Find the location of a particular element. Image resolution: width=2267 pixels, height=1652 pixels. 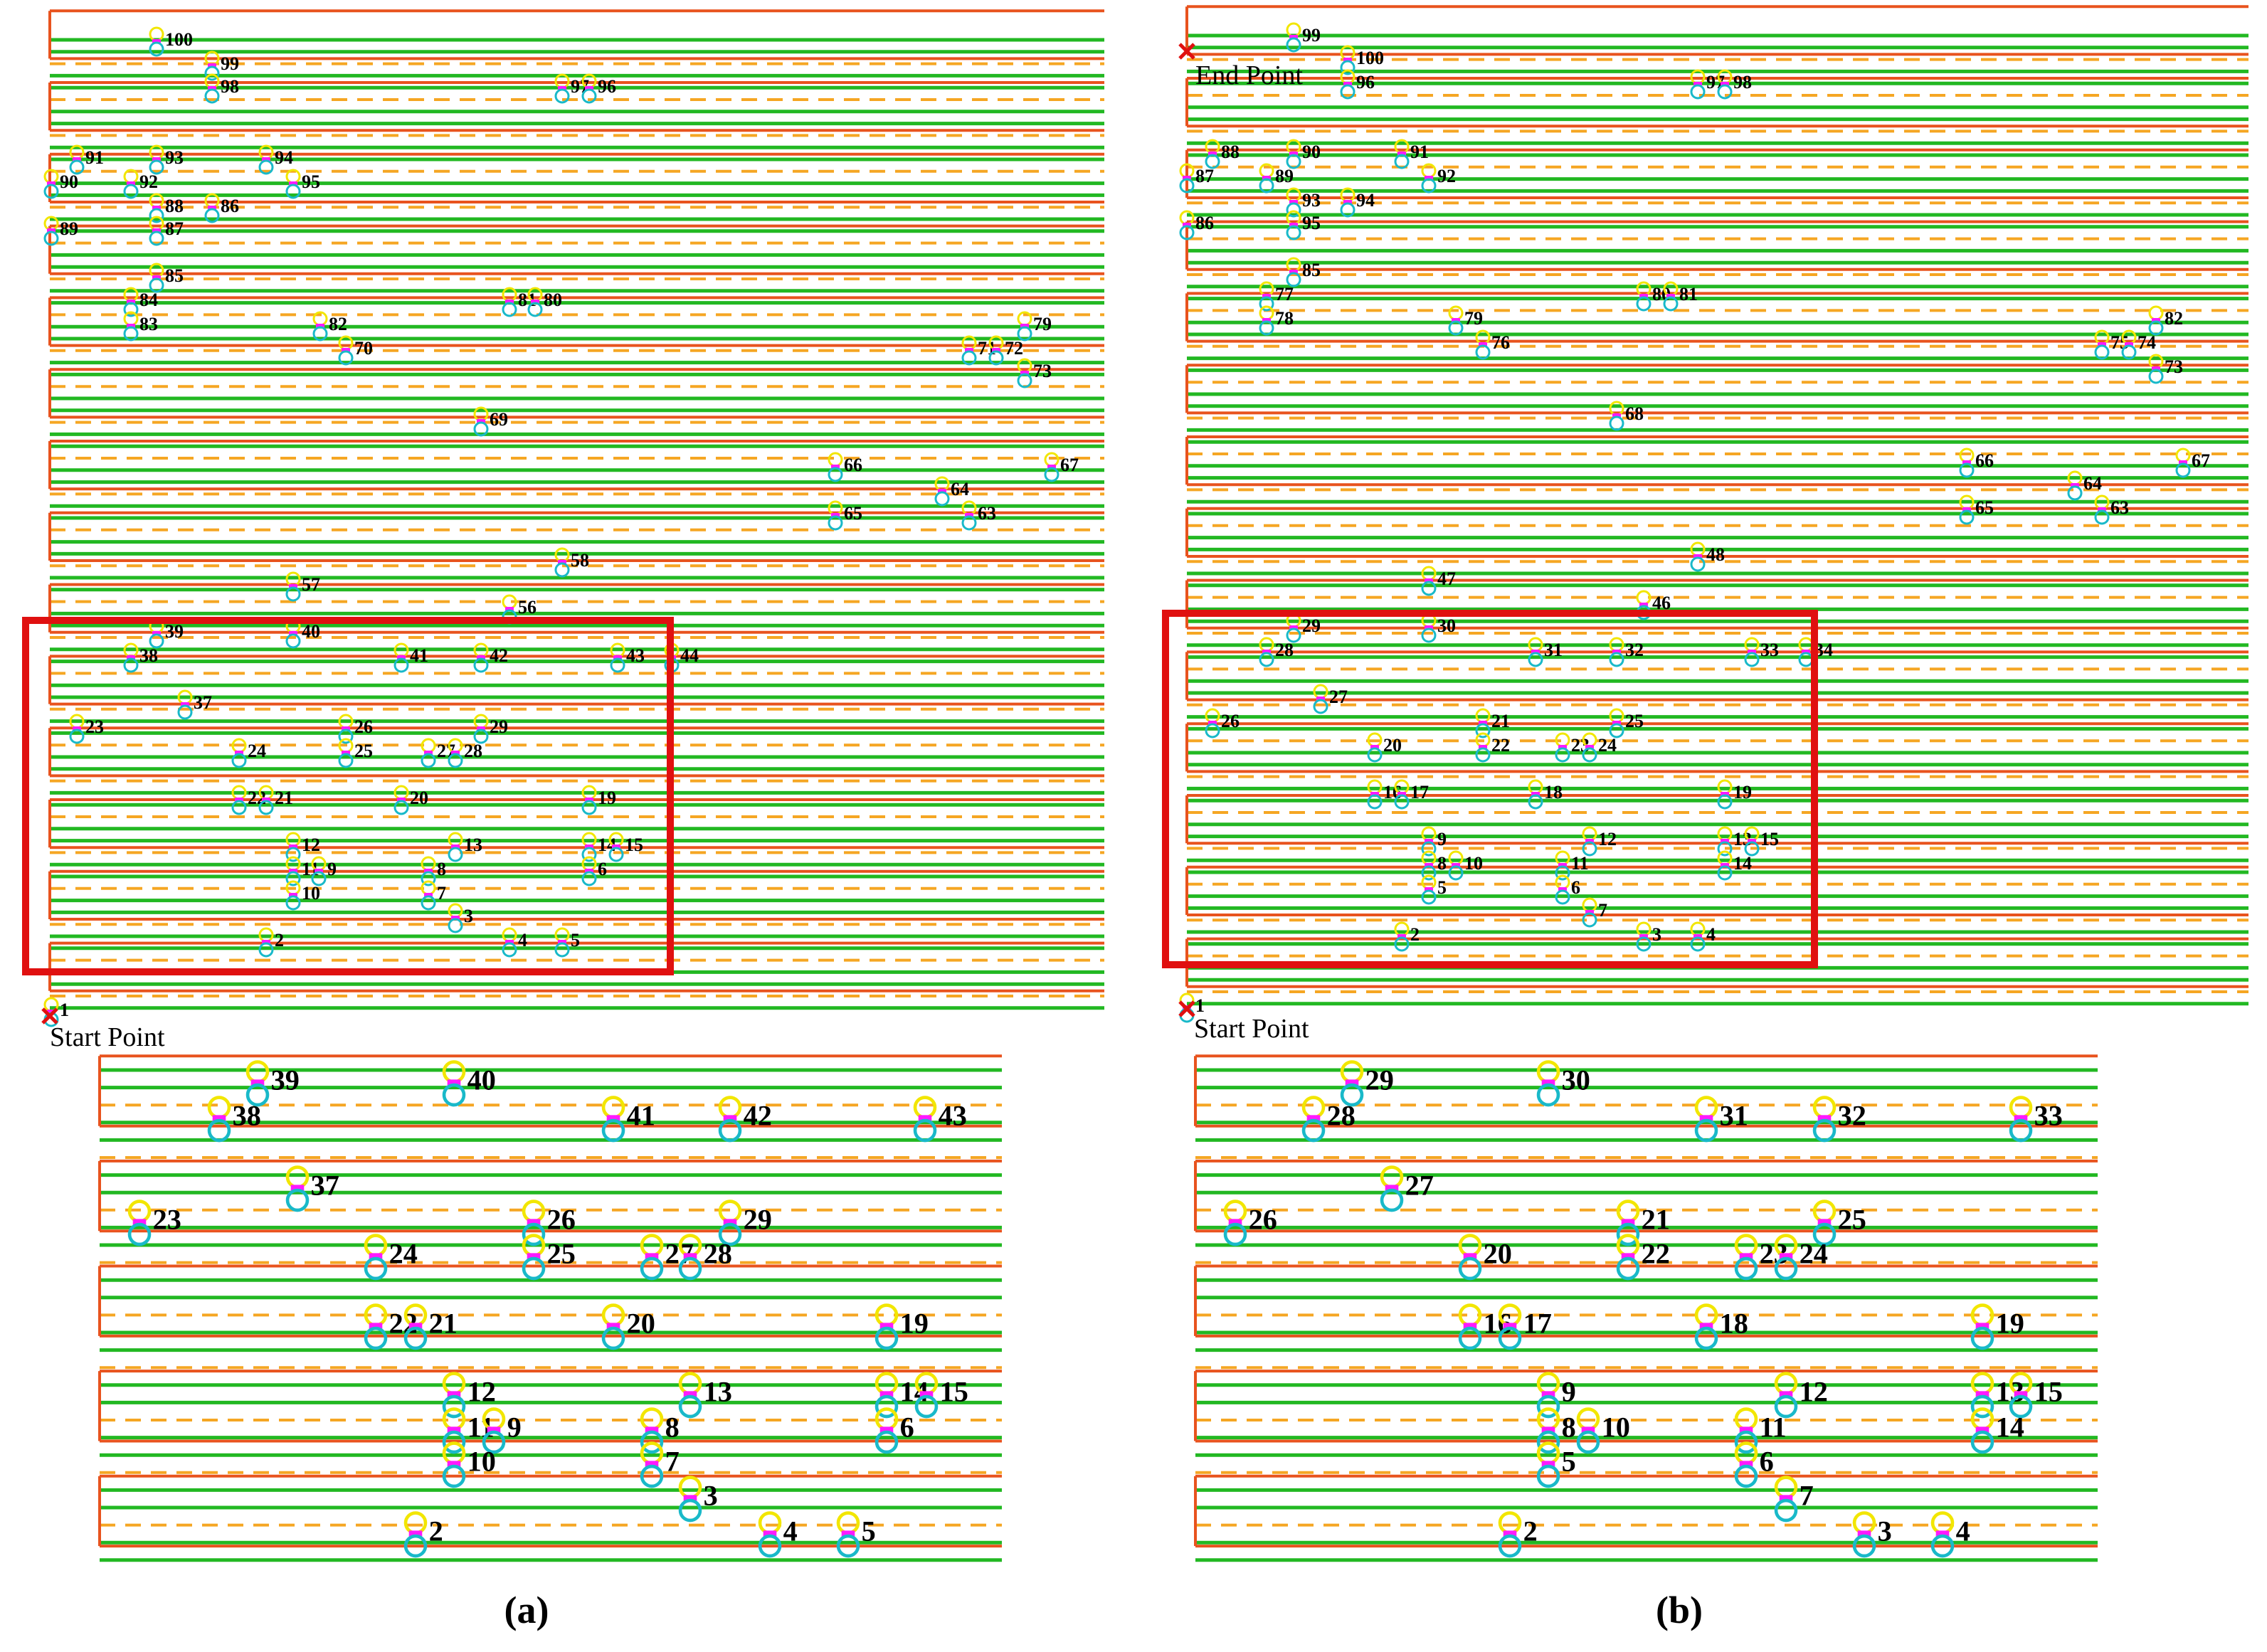

b-zoom-point-label: 3 is located at coordinates (1885, 1531).